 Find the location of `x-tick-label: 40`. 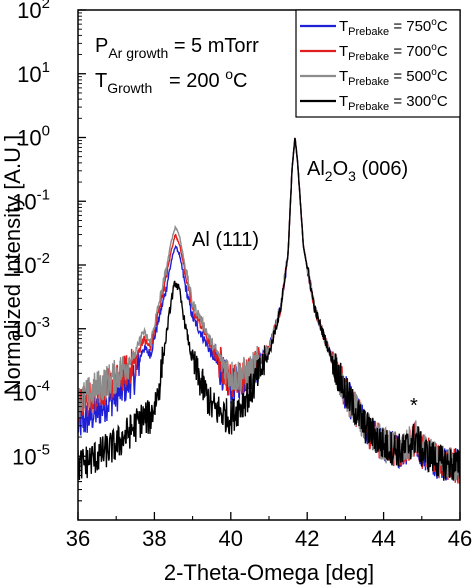

x-tick-label: 40 is located at coordinates (231, 538).